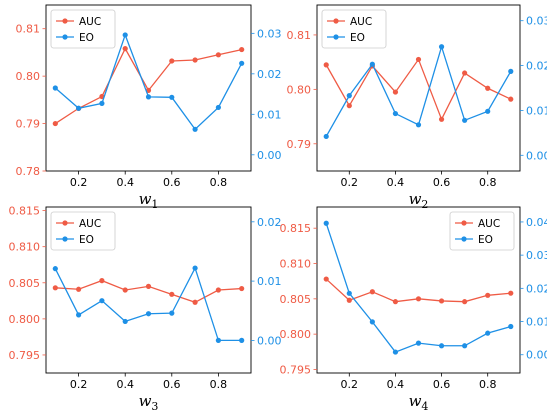  I want to click on x-axis-label: w1, so click(149, 200).